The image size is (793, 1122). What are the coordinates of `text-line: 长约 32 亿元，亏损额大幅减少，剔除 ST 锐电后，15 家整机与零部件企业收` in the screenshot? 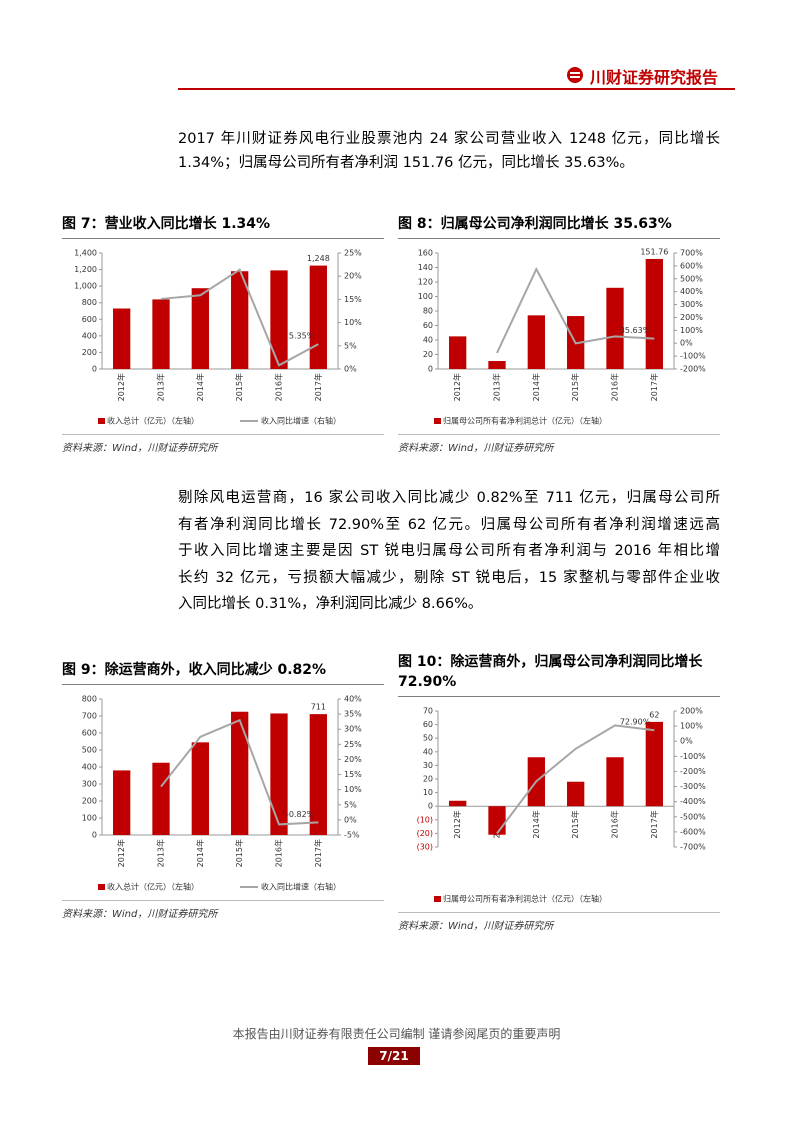 It's located at (449, 577).